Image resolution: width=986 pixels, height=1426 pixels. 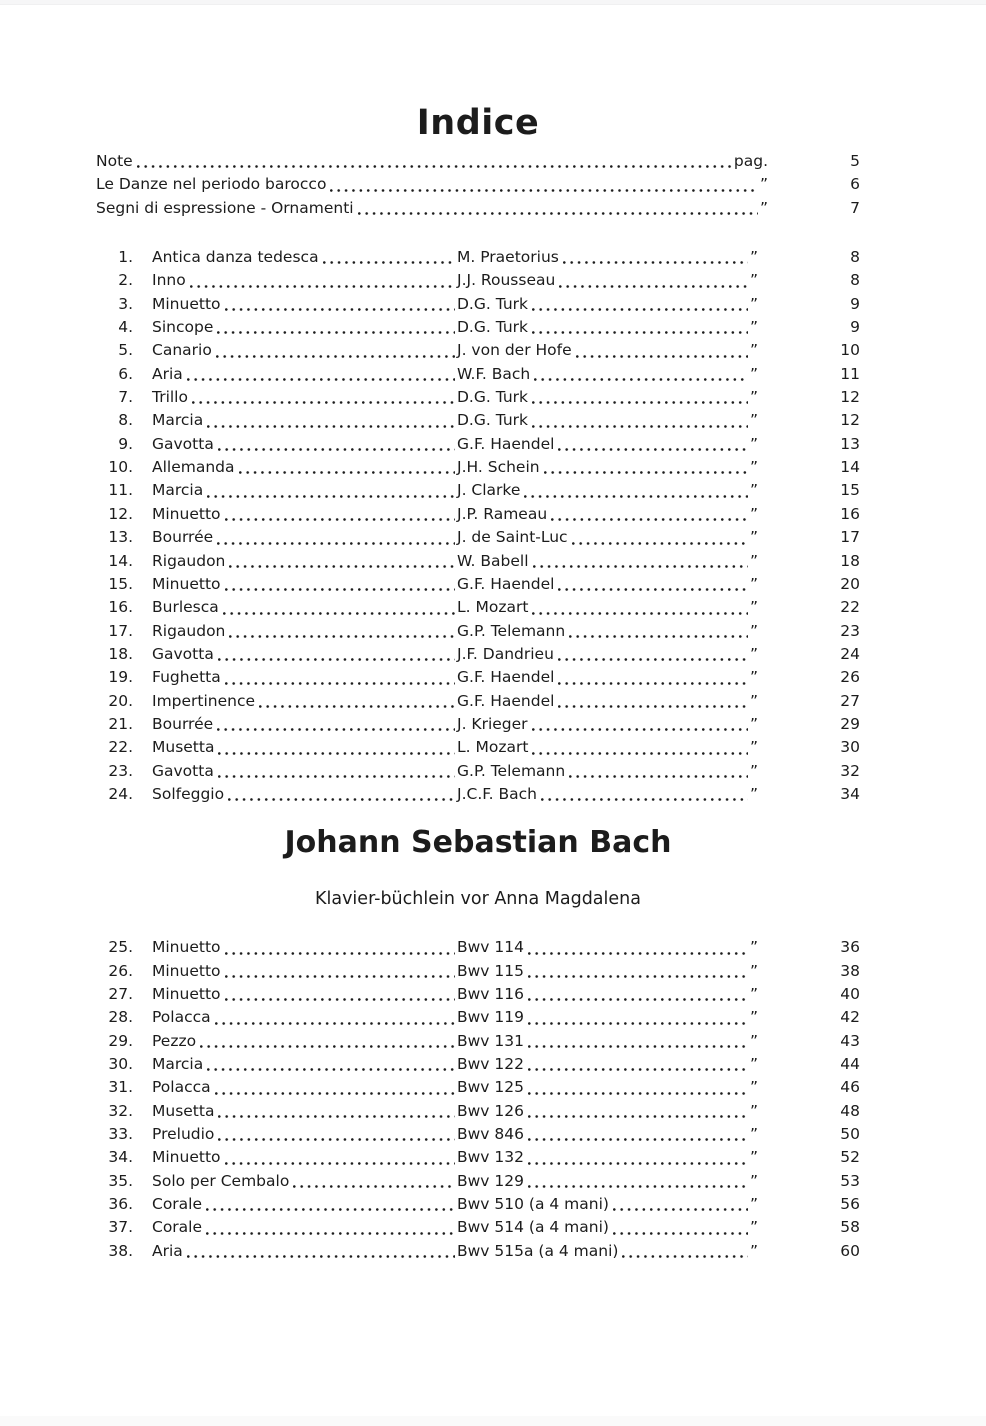 What do you see at coordinates (304, 374) in the screenshot?
I see `toc-entry-title-cell: Aria` at bounding box center [304, 374].